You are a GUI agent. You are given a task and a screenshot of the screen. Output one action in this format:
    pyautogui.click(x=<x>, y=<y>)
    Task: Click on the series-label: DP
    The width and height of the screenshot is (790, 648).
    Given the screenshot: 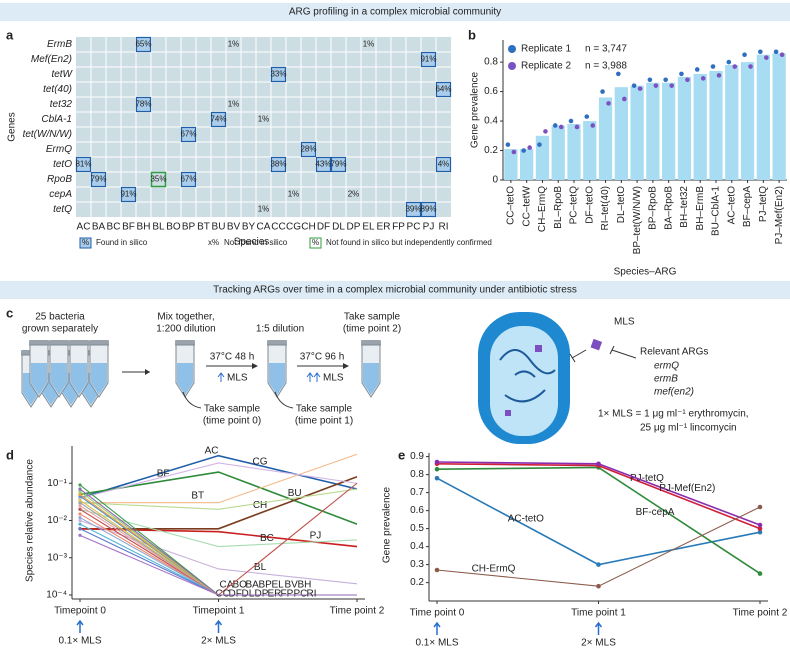 What is the action you would take?
    pyautogui.click(x=262, y=594)
    